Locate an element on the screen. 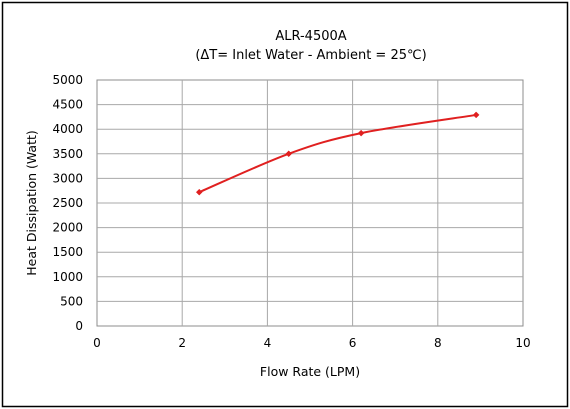  x-tick-label: 4 is located at coordinates (268, 343).